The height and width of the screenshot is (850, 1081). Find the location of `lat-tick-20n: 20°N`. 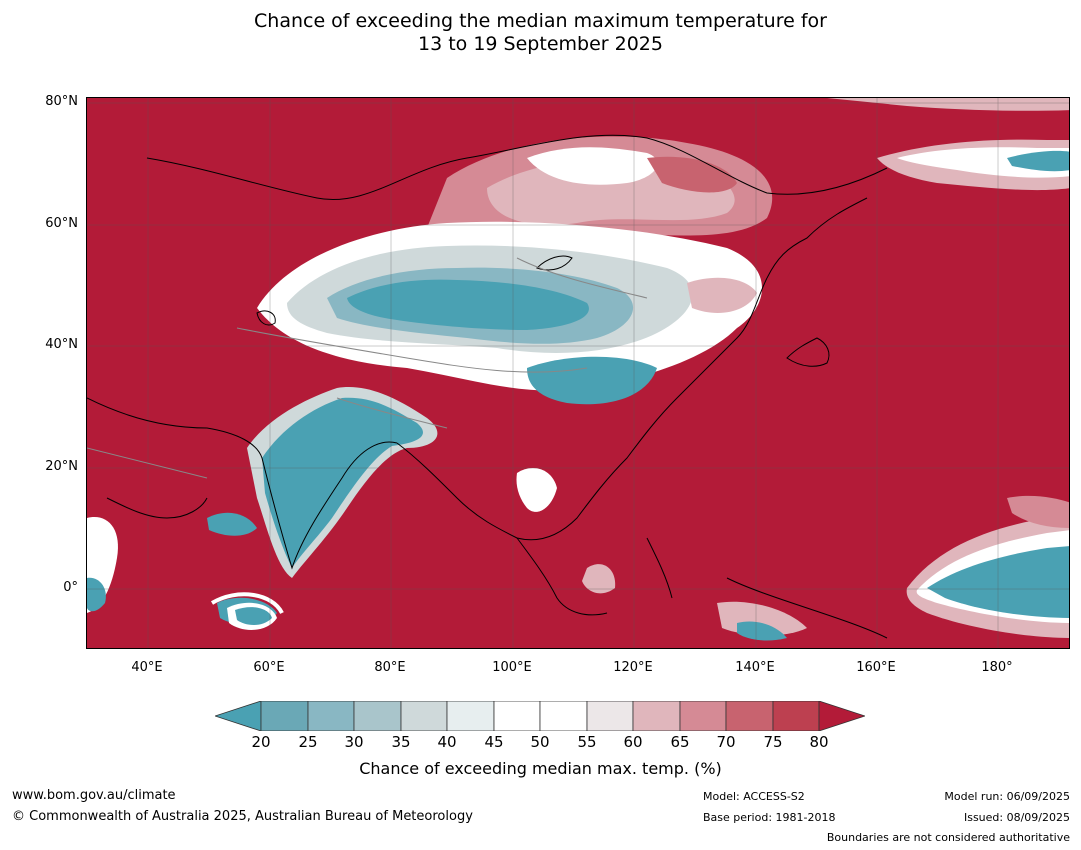

lat-tick-20n: 20°N is located at coordinates (61, 466).